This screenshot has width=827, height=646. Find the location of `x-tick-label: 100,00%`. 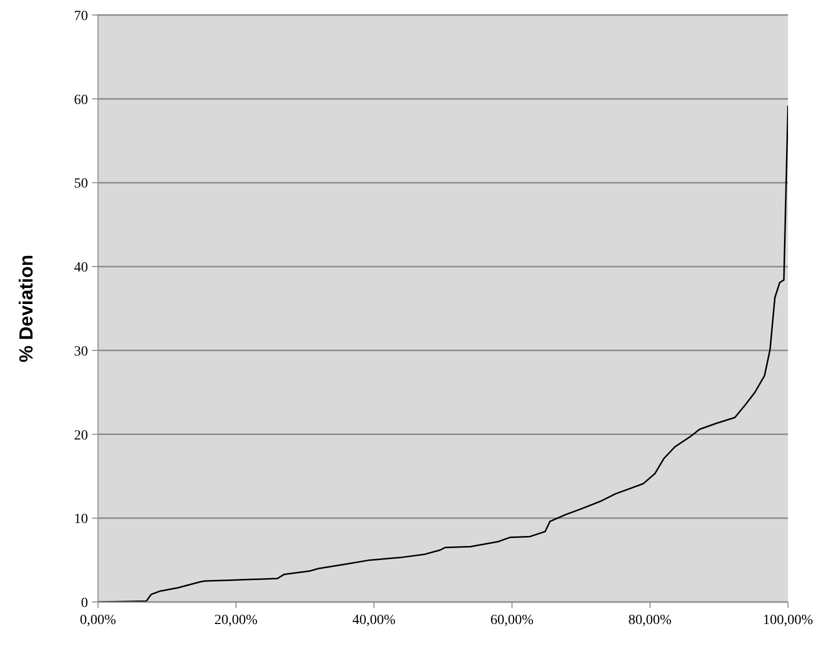

x-tick-label: 100,00% is located at coordinates (788, 620).